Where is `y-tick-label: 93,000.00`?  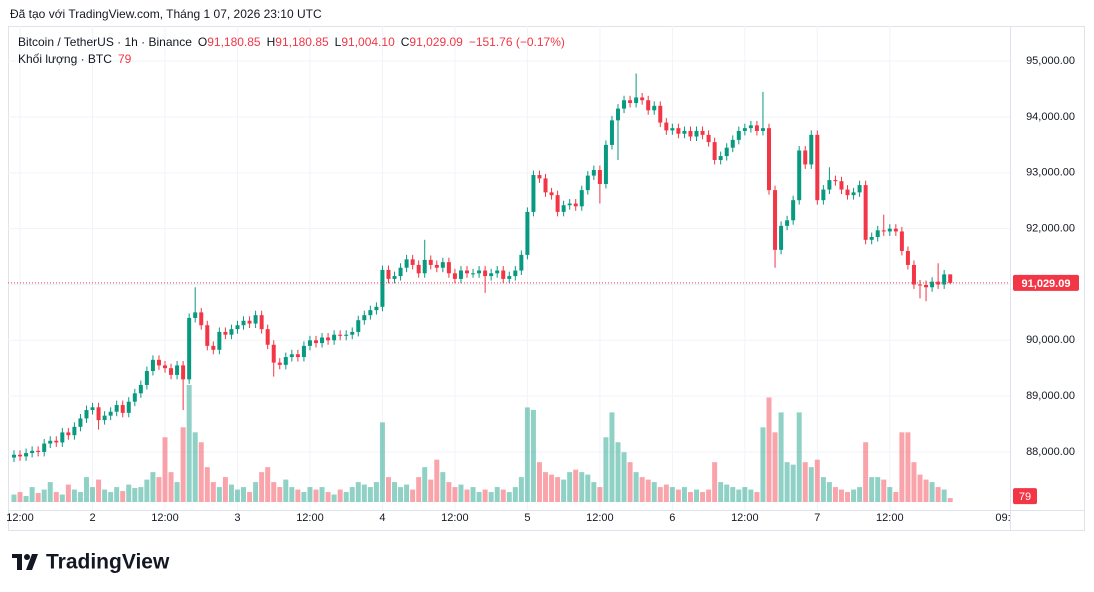
y-tick-label: 93,000.00 is located at coordinates (1050, 173).